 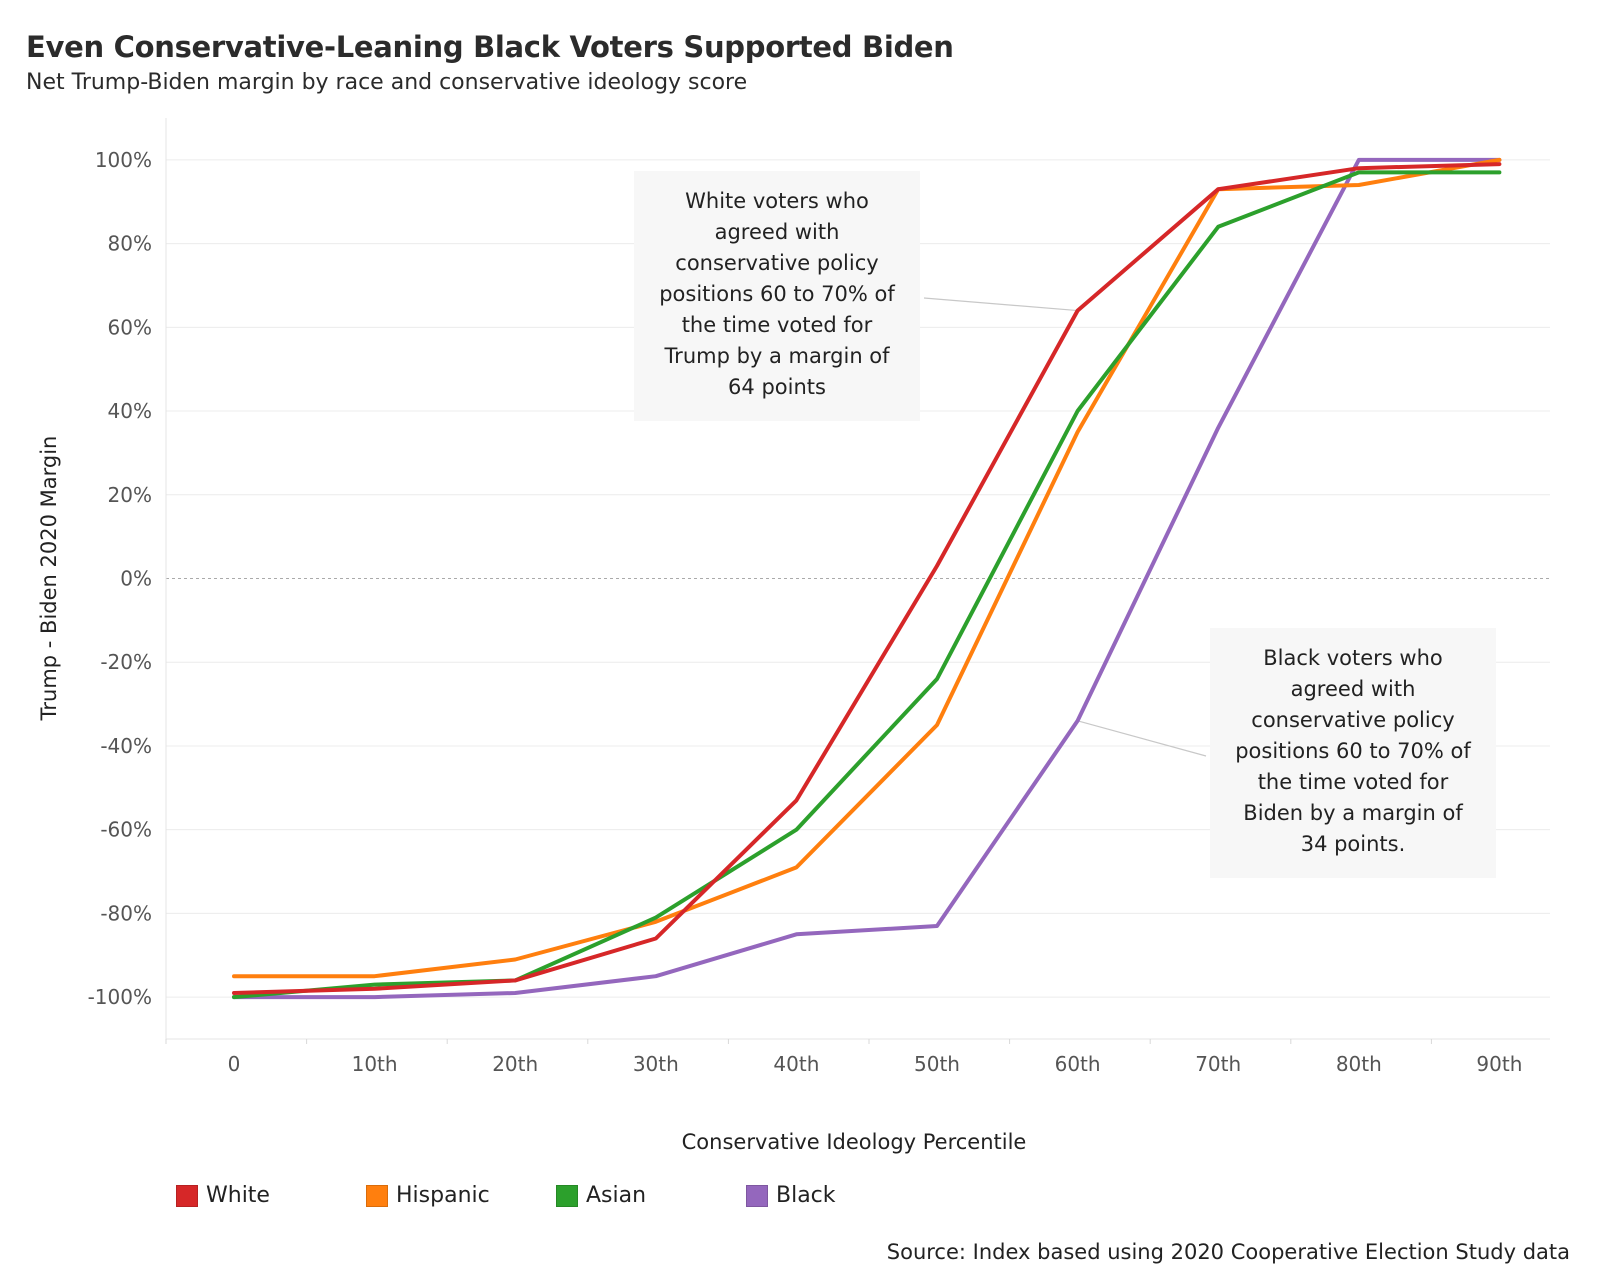 What do you see at coordinates (130, 411) in the screenshot?
I see `y-tick-label: 40%` at bounding box center [130, 411].